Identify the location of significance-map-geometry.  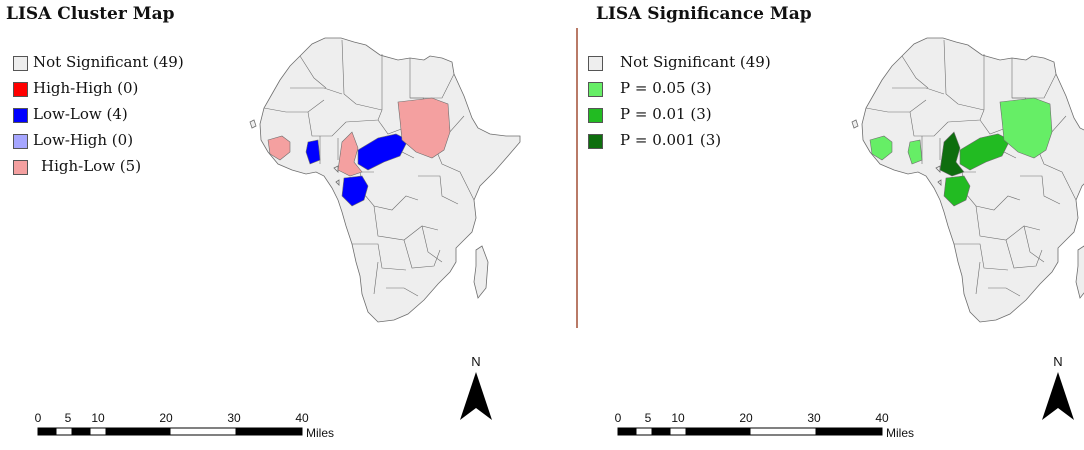
(967, 180).